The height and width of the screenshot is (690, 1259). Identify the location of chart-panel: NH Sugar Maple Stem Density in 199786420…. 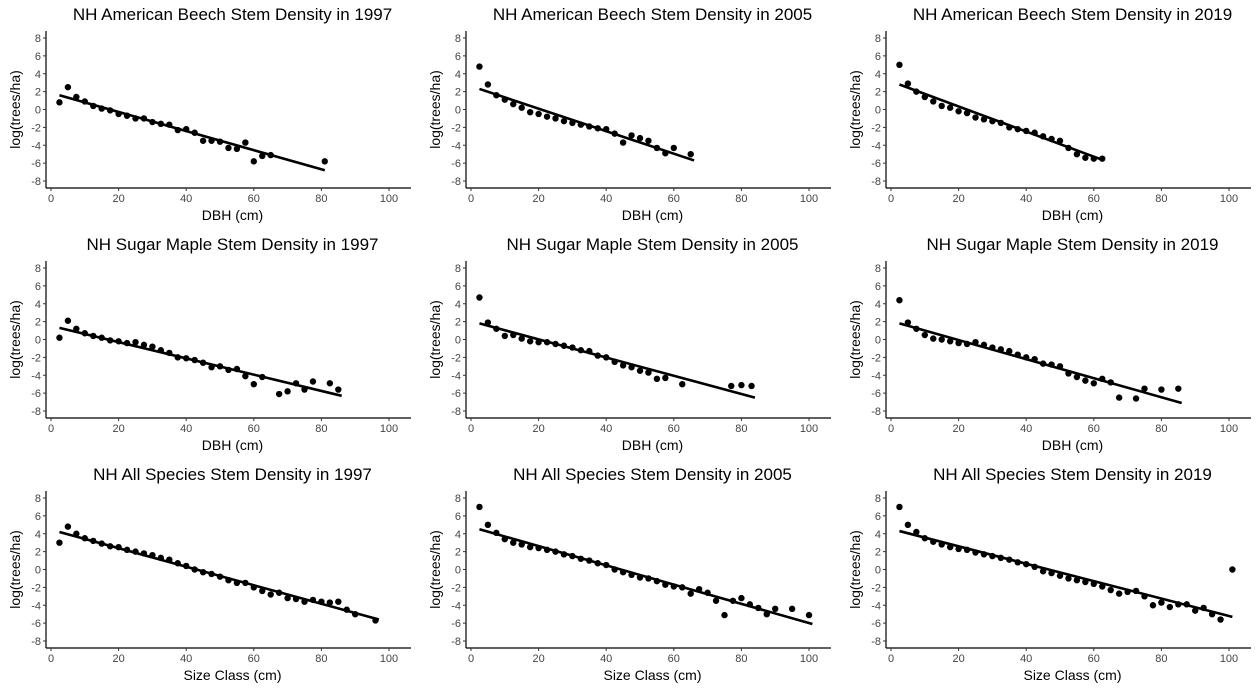
(209, 344).